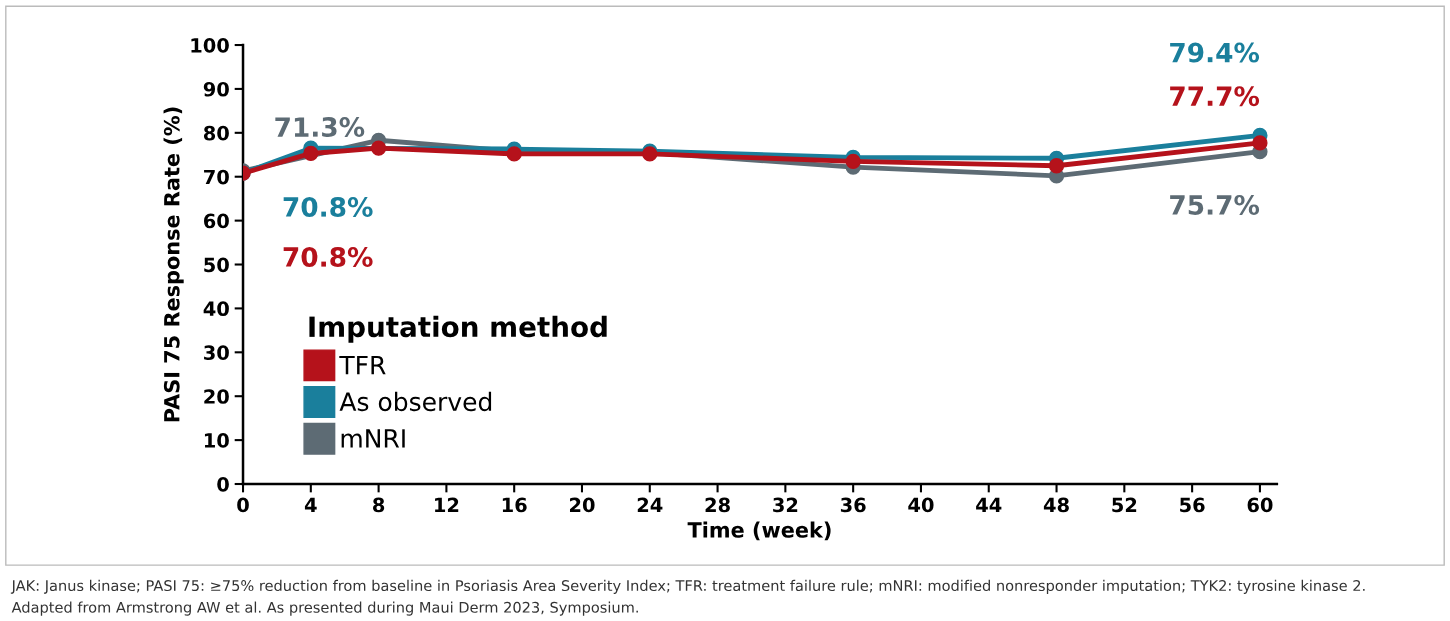 The width and height of the screenshot is (1450, 621). I want to click on x-tick-label: 36, so click(853, 505).